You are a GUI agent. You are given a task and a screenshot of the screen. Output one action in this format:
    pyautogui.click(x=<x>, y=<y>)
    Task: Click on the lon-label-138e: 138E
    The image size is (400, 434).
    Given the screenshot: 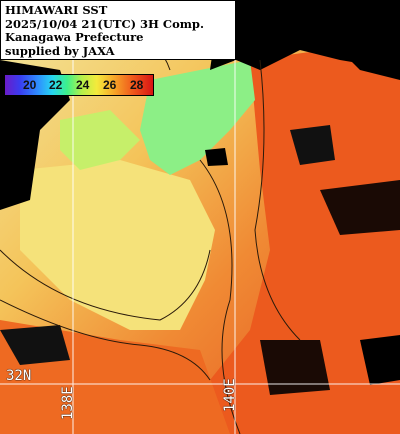 What is the action you would take?
    pyautogui.click(x=68, y=403)
    